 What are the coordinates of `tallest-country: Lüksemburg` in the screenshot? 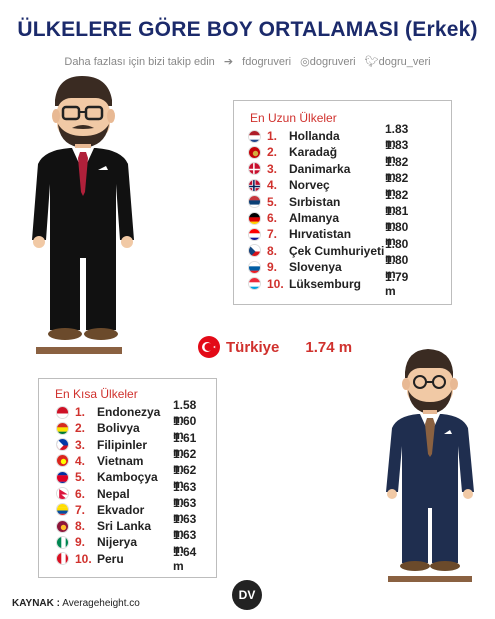 It's located at (325, 283).